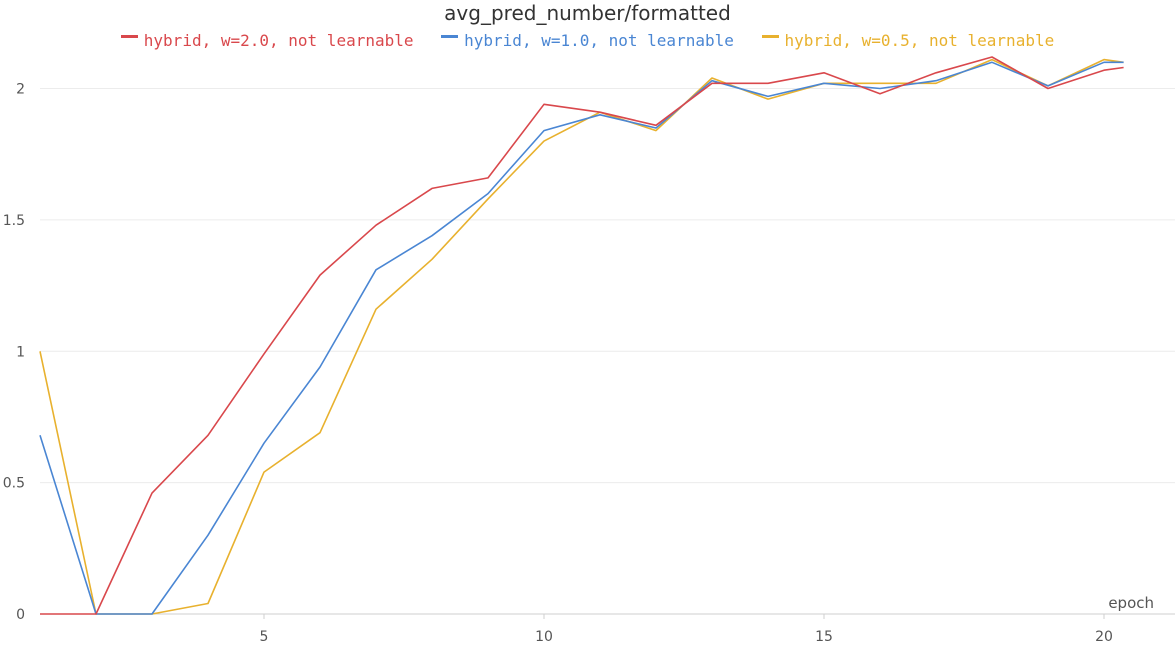 This screenshot has width=1175, height=651. I want to click on legend-swatch-w1, so click(450, 36).